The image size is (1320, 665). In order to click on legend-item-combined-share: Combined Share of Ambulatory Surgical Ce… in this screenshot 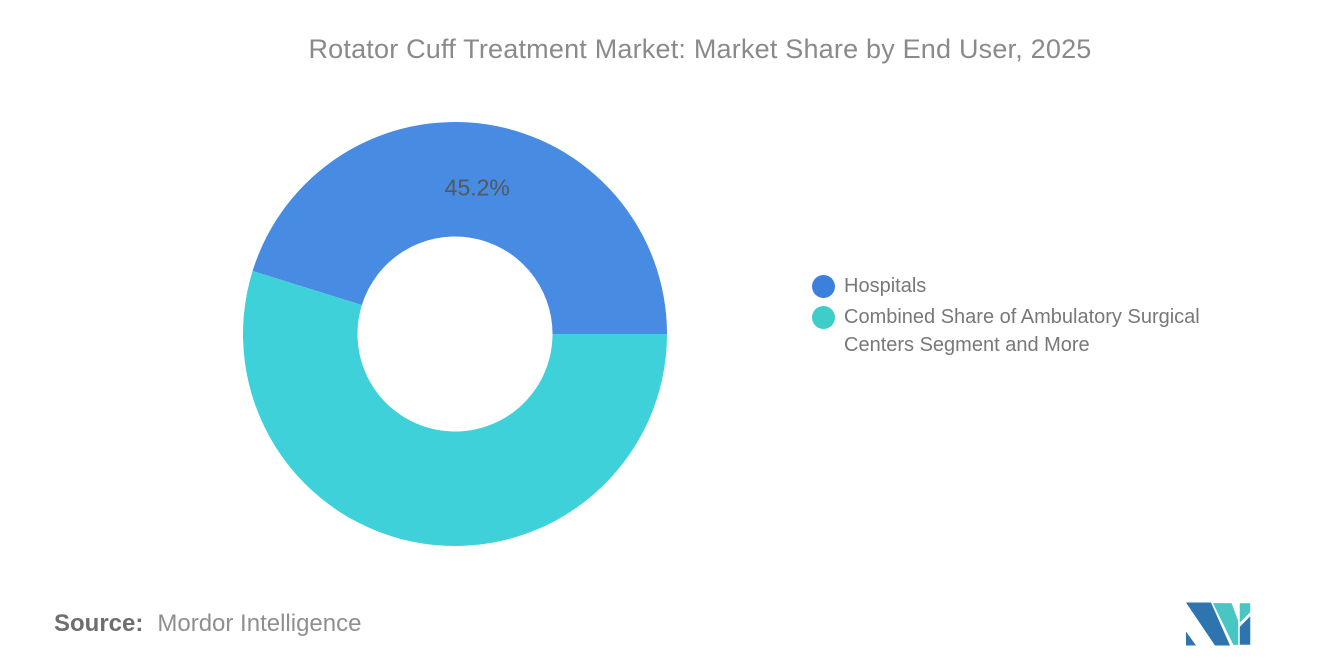, I will do `click(1027, 331)`.